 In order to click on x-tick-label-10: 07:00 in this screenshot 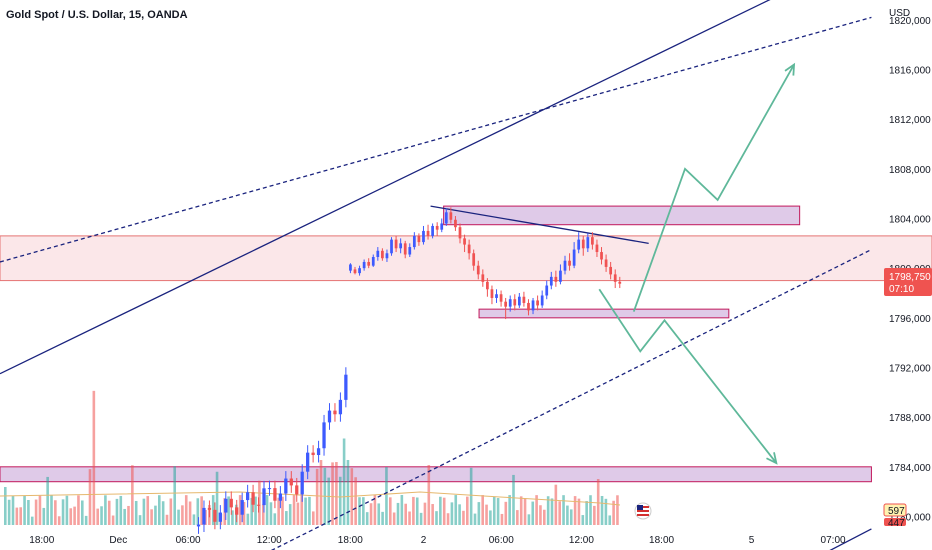, I will do `click(833, 540)`.